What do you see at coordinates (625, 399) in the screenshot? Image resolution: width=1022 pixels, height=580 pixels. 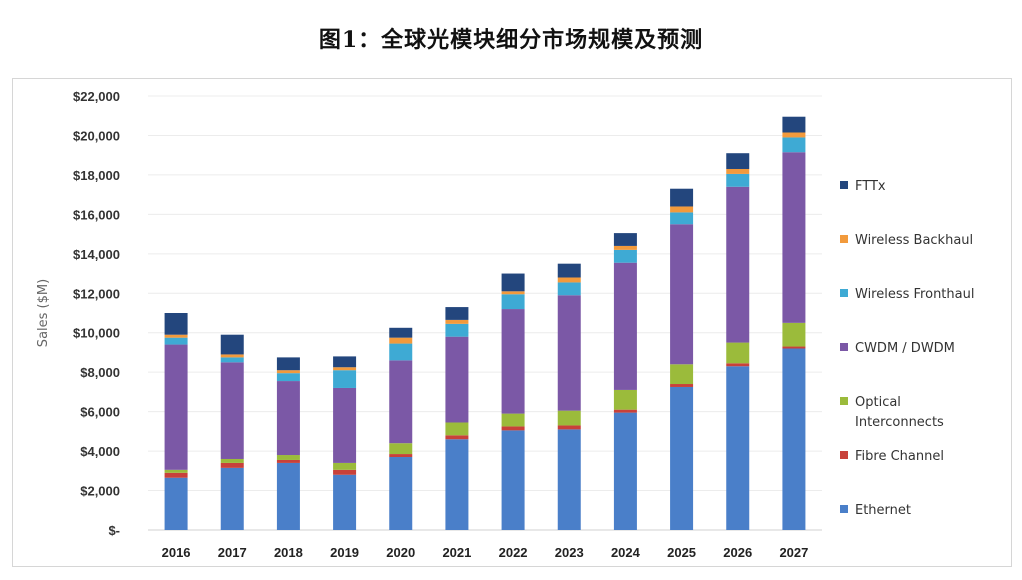 I see `bar-segment-optical-interconnects-2024` at bounding box center [625, 399].